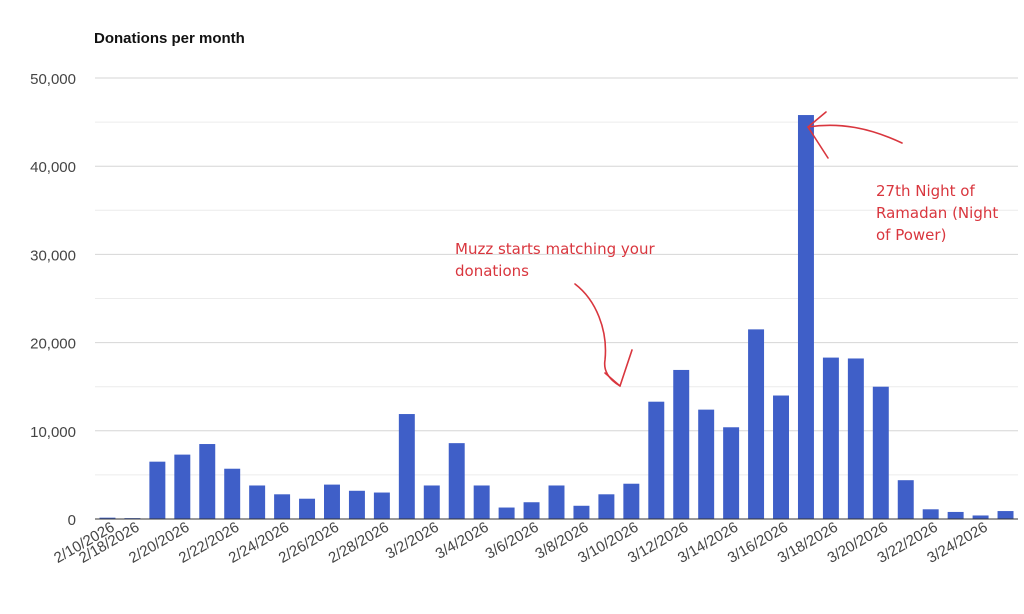 Image resolution: width=1024 pixels, height=614 pixels. I want to click on annotation-arrow-night-of-power, so click(855, 134).